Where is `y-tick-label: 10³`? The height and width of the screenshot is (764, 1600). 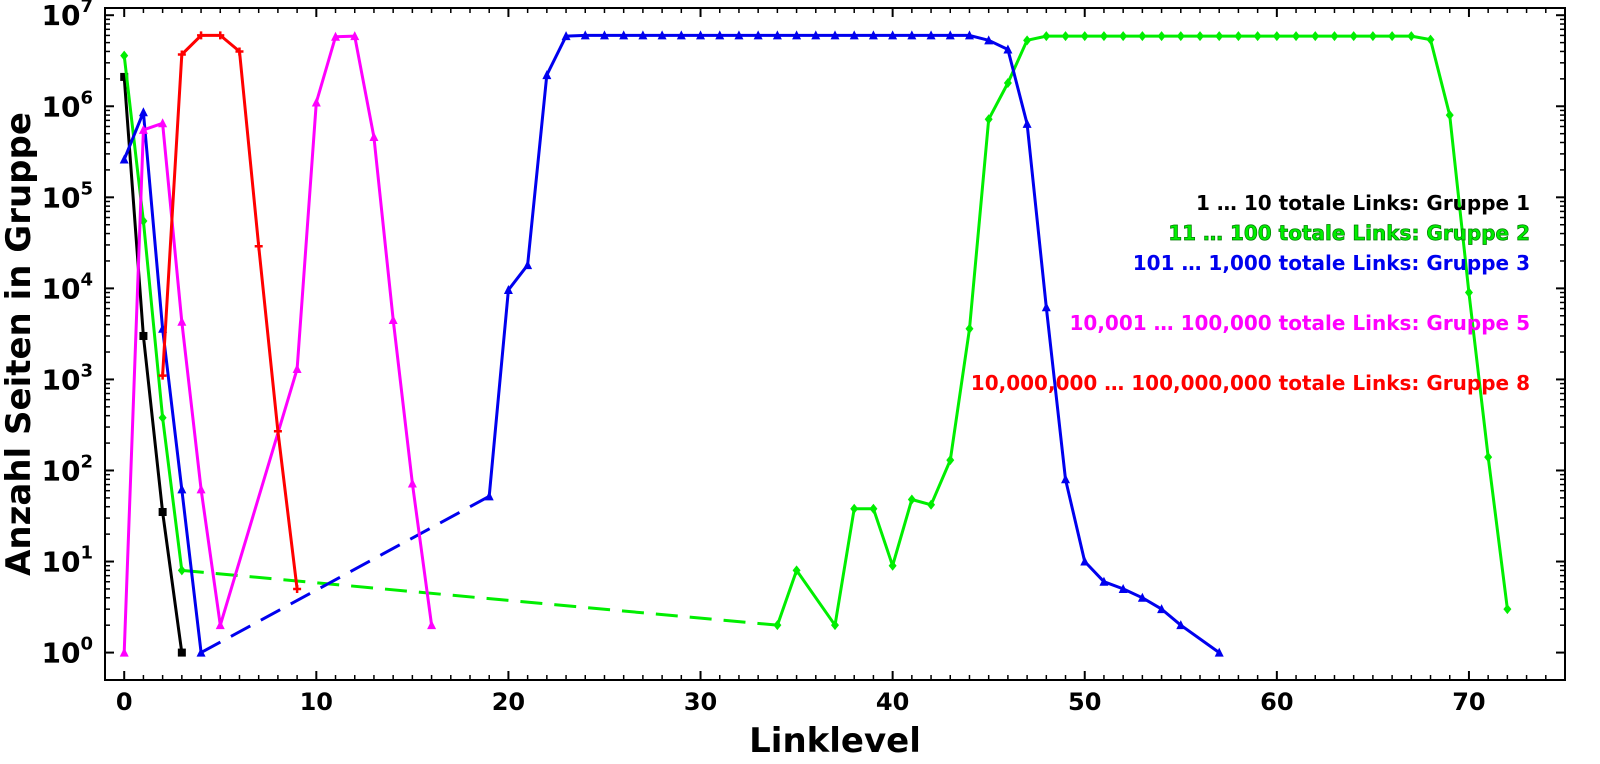 y-tick-label: 10³ is located at coordinates (68, 378).